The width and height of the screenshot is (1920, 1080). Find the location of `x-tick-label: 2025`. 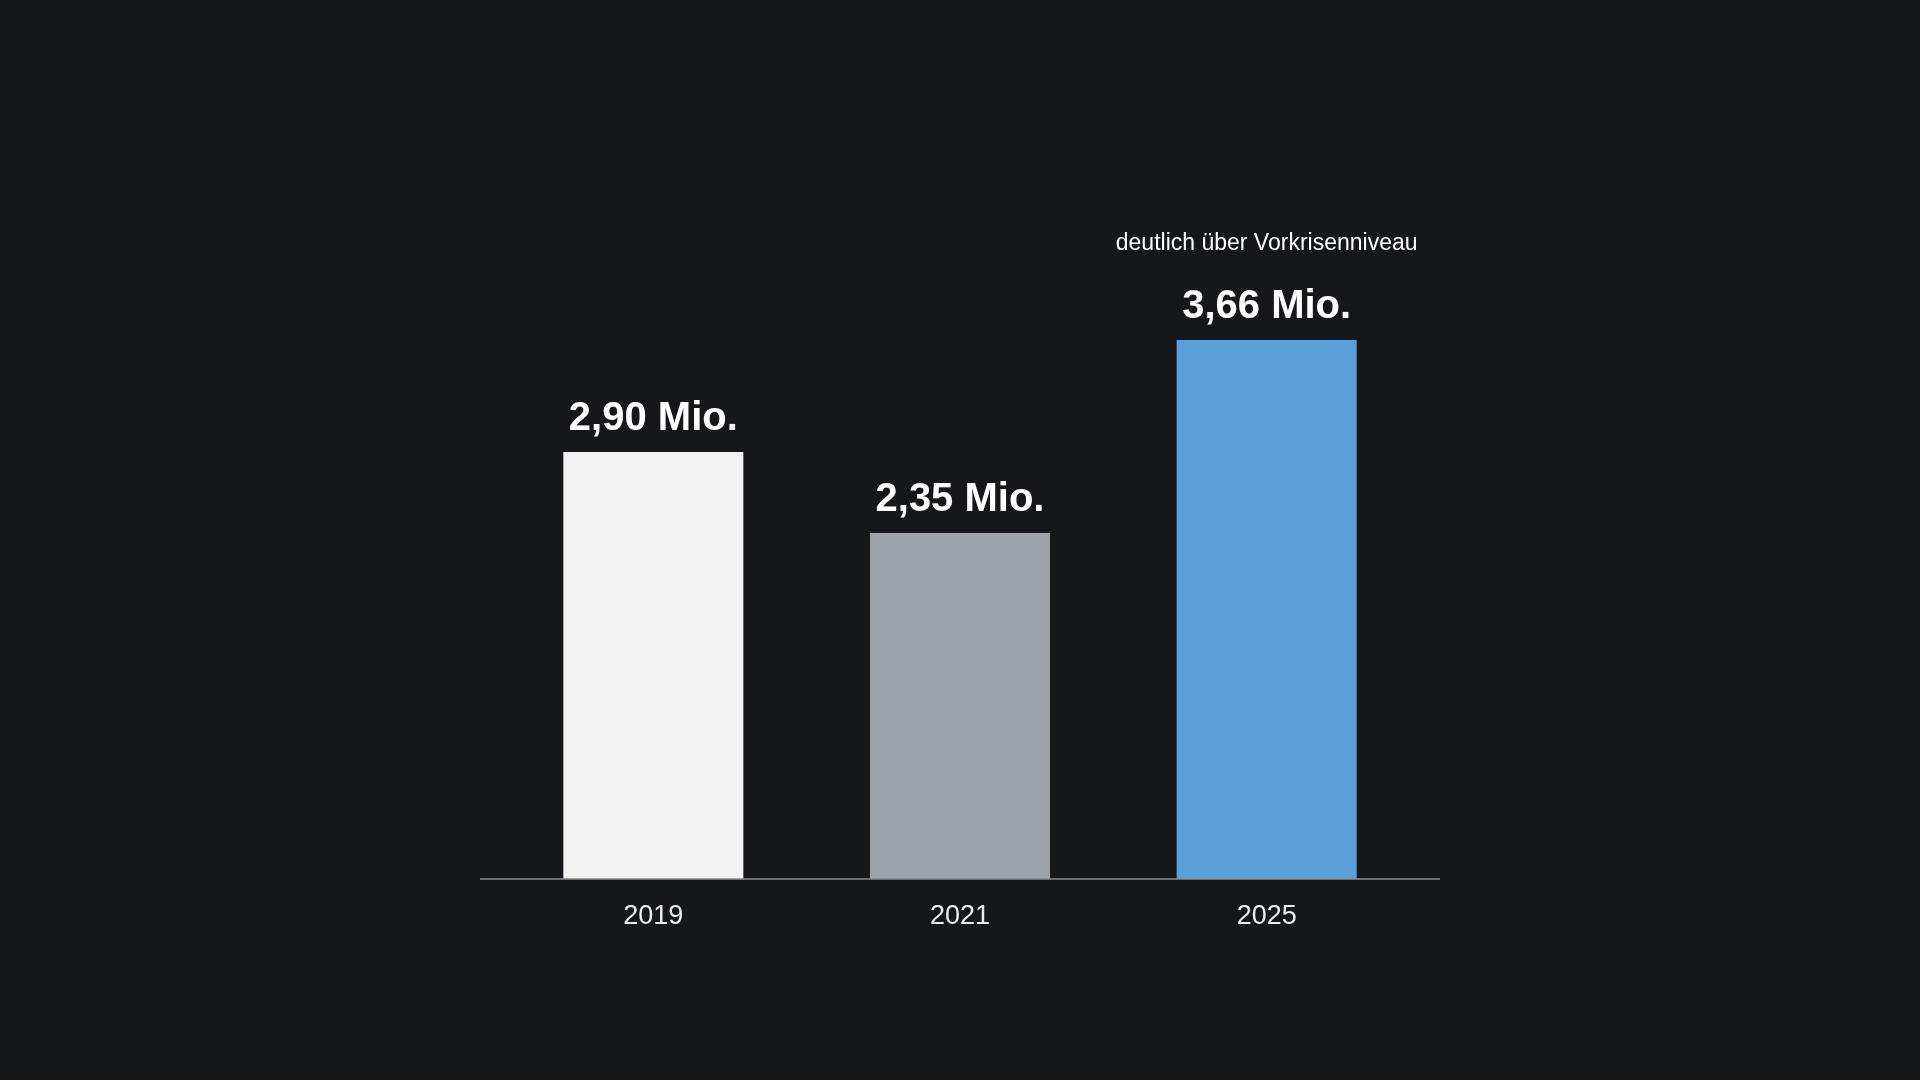

x-tick-label: 2025 is located at coordinates (1266, 915).